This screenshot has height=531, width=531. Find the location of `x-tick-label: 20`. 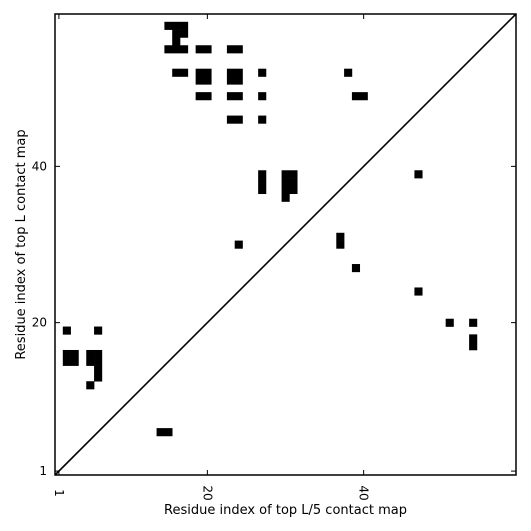

x-tick-label: 20 is located at coordinates (207, 492).